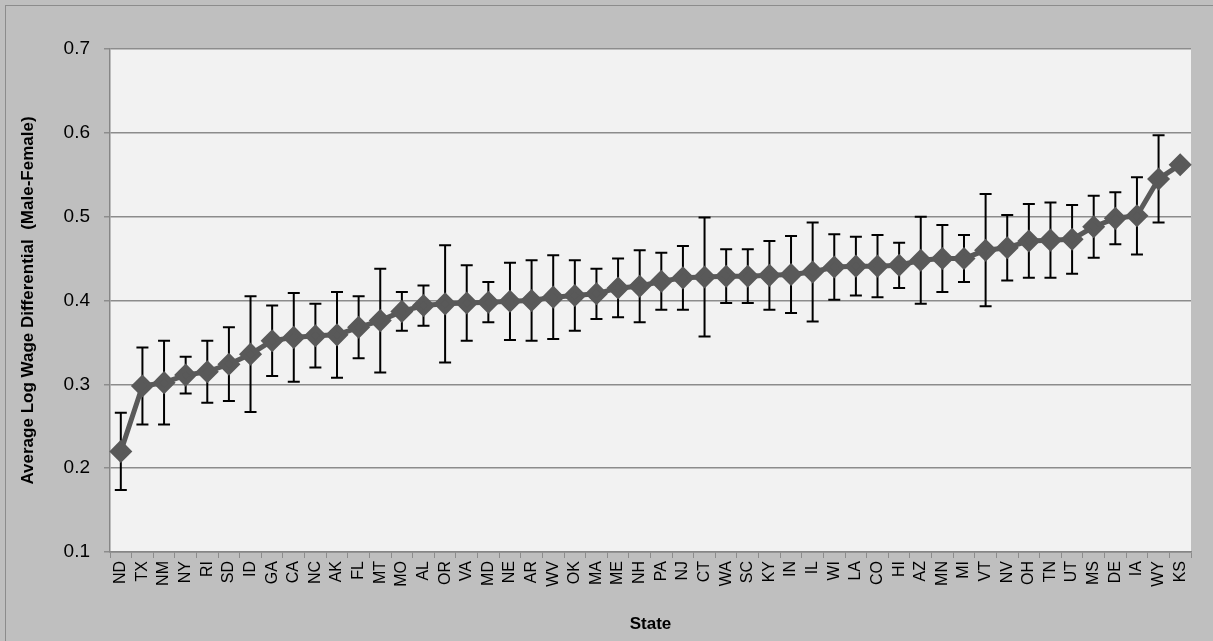  Describe the element at coordinates (617, 573) in the screenshot. I see `x-tick-label: ME` at that location.